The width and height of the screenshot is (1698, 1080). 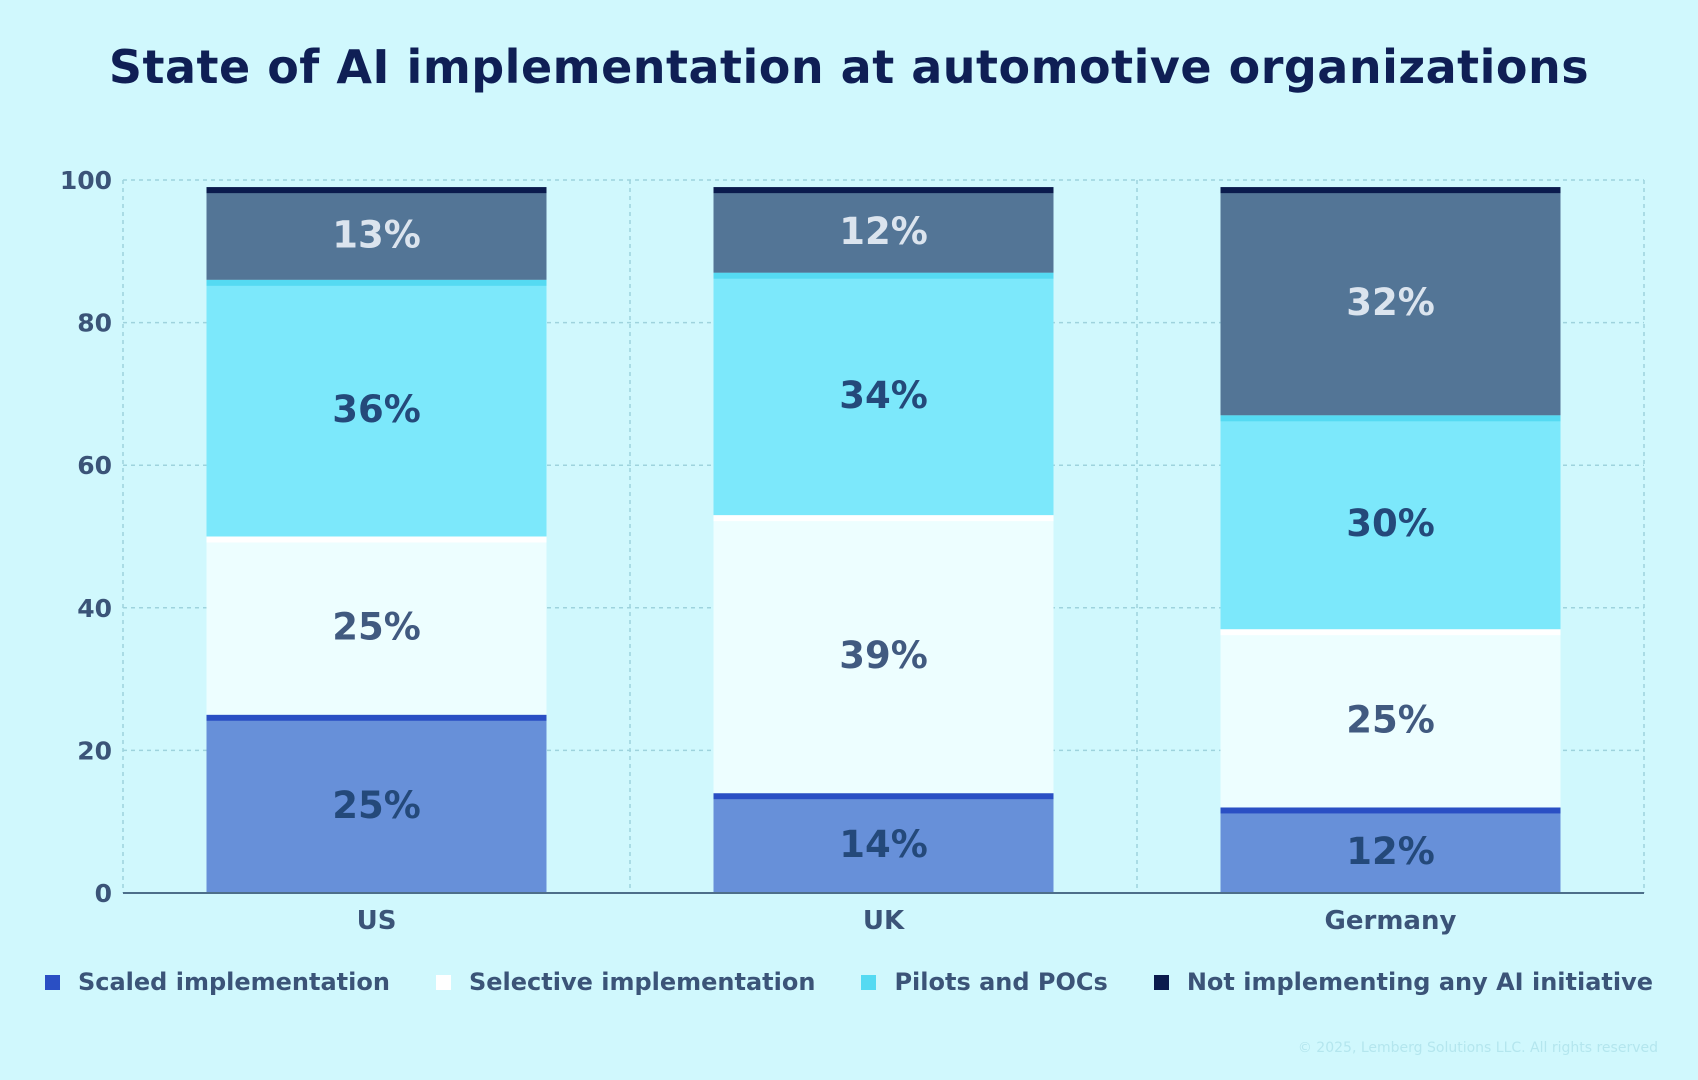 I want to click on data-label-us-2: 25%, so click(x=376, y=627).